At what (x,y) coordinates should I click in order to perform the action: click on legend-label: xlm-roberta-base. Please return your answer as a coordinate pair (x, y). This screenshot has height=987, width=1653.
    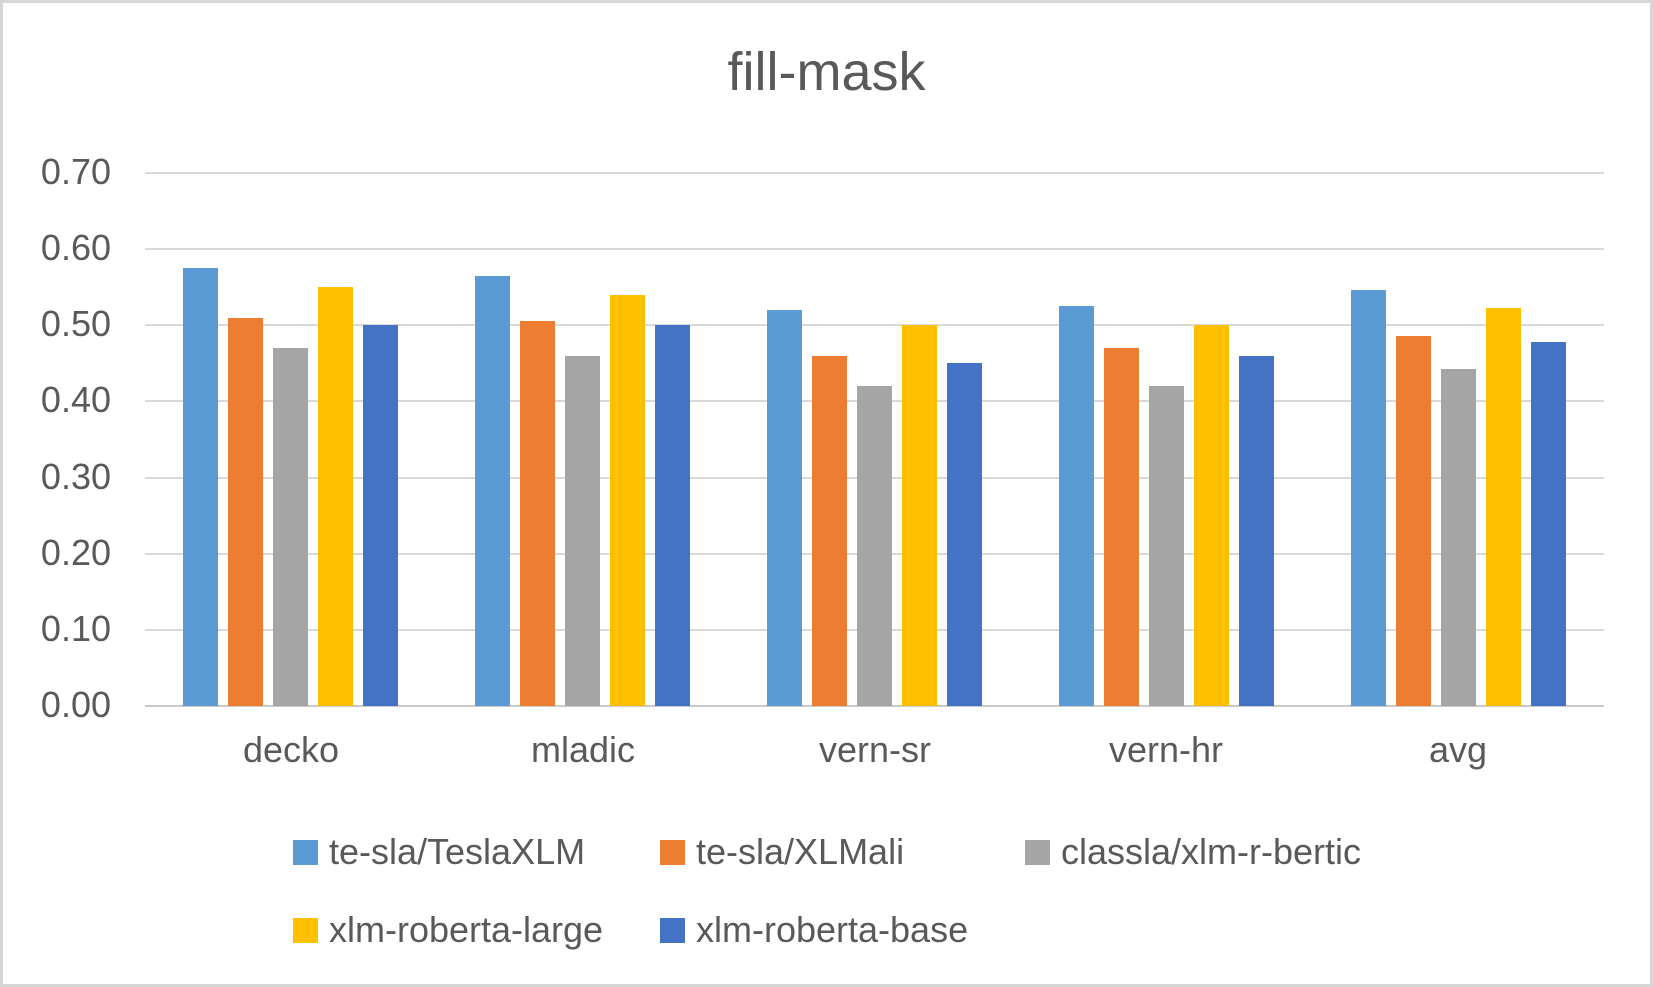
    Looking at the image, I should click on (832, 929).